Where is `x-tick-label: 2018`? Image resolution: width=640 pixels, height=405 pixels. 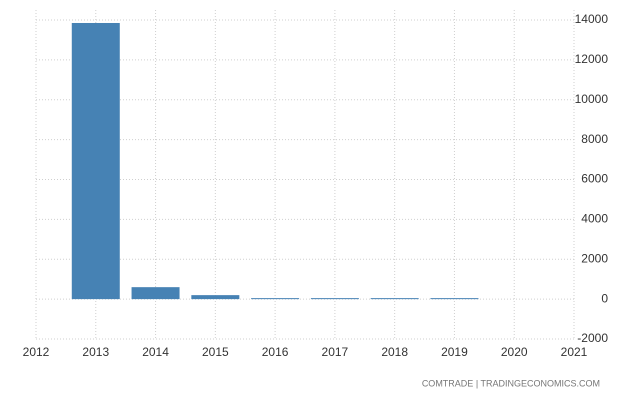
x-tick-label: 2018 is located at coordinates (394, 352).